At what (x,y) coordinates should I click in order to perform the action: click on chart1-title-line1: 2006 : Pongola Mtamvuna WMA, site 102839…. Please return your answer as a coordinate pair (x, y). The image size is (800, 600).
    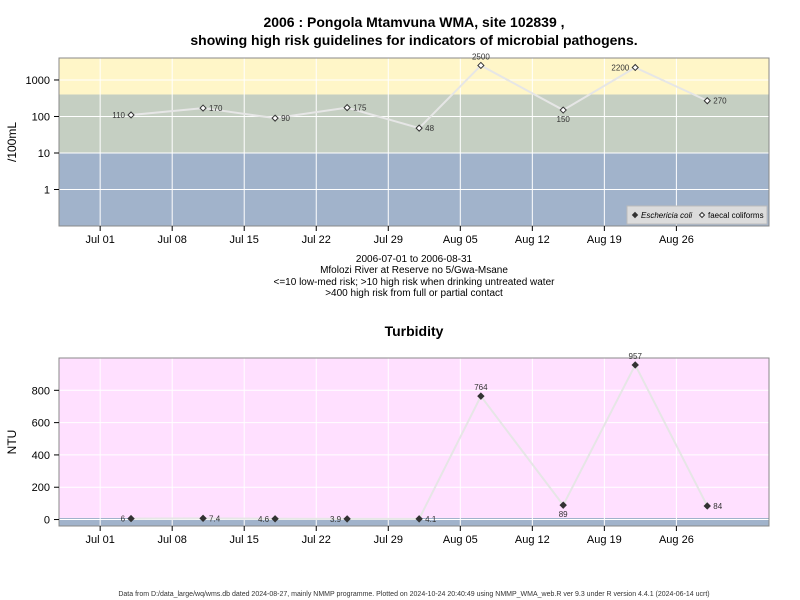
    Looking at the image, I should click on (413, 22).